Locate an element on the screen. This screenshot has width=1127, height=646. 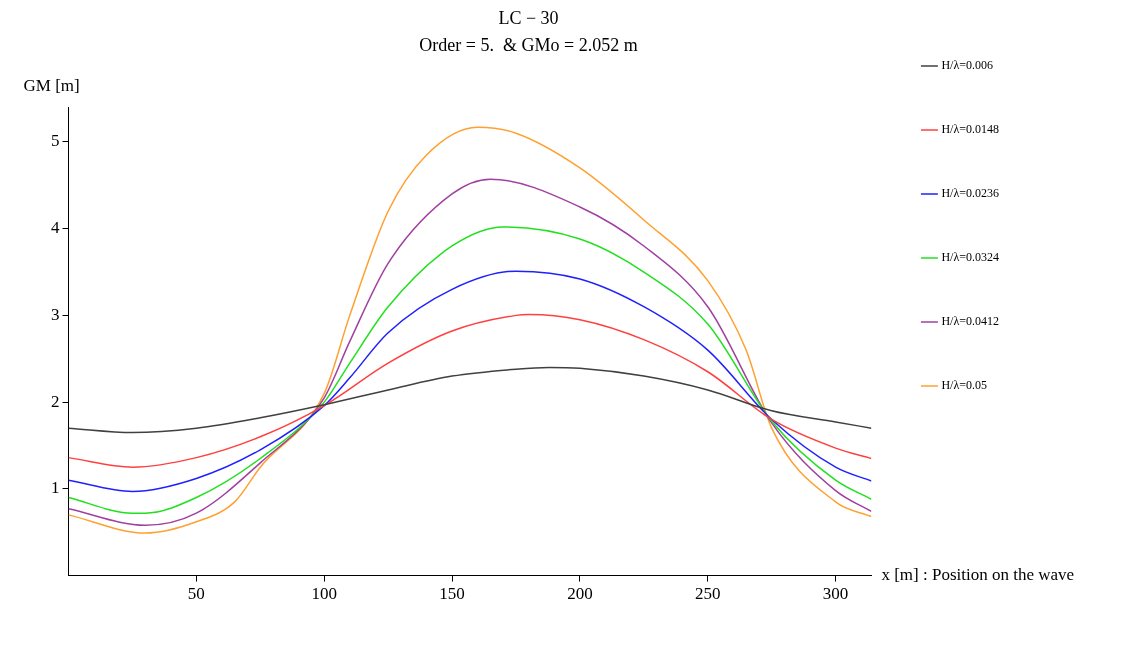
y-tick-label: 1 is located at coordinates (55, 488).